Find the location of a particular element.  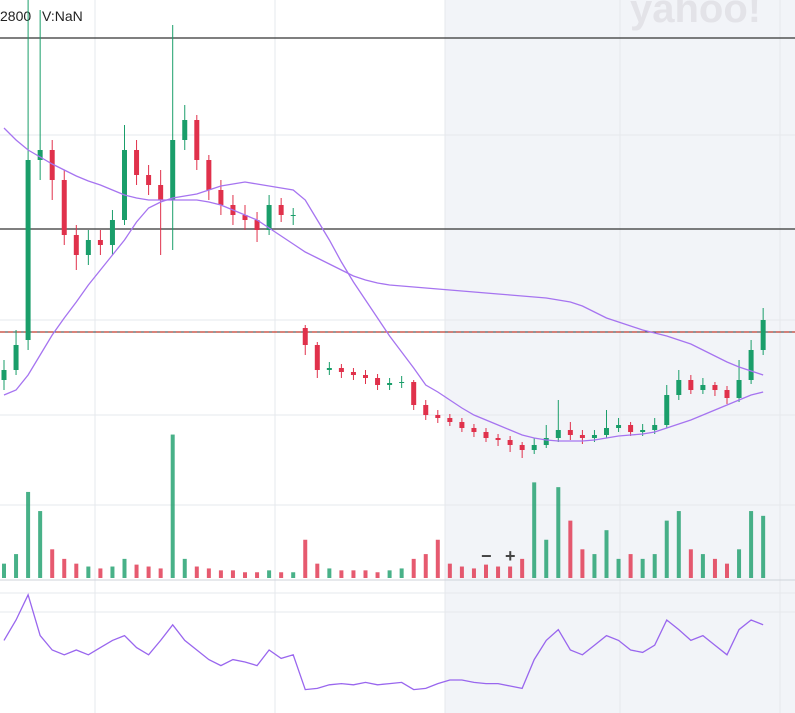

zoom-out-button: − is located at coordinates (486, 556).